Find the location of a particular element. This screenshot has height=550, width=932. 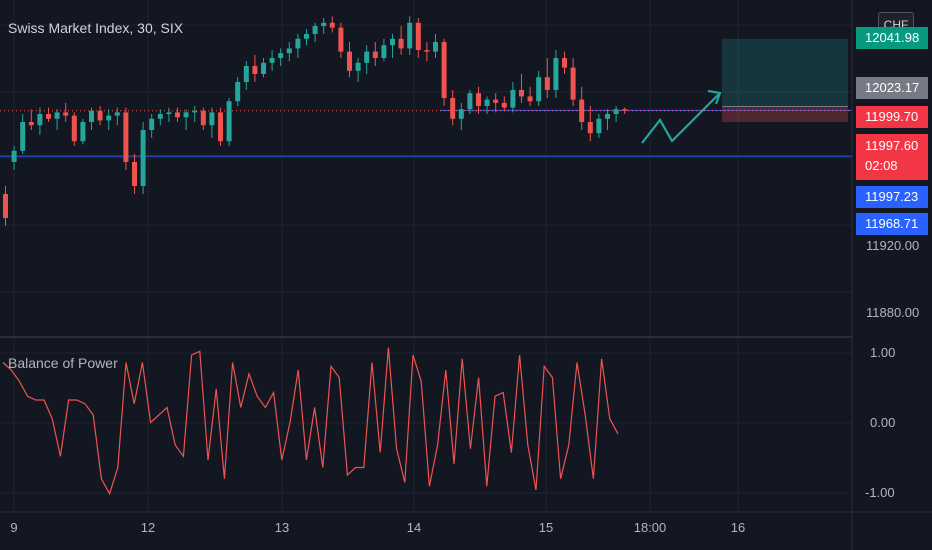

bop-tick: -1.00 is located at coordinates (880, 492).